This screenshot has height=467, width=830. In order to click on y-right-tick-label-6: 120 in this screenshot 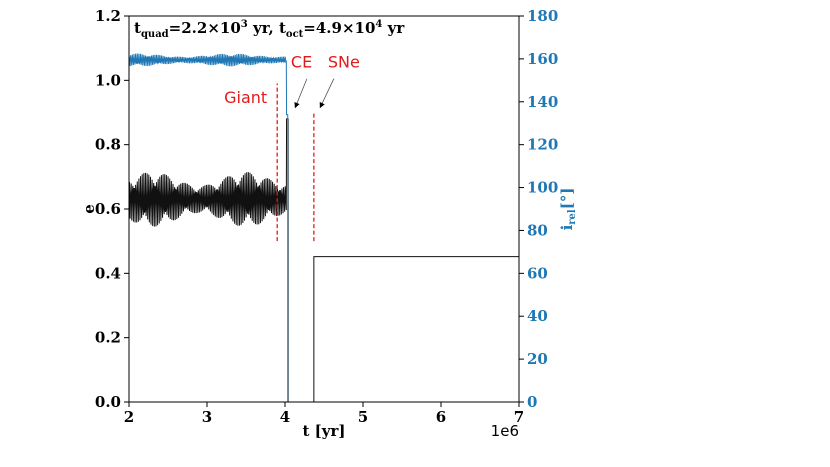, I will do `click(542, 145)`.